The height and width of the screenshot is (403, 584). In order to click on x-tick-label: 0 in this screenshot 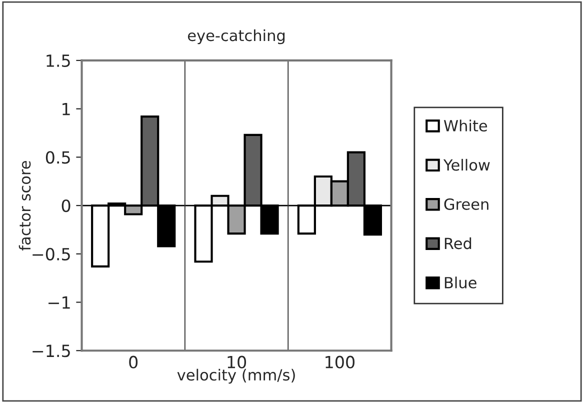, I will do `click(133, 362)`.